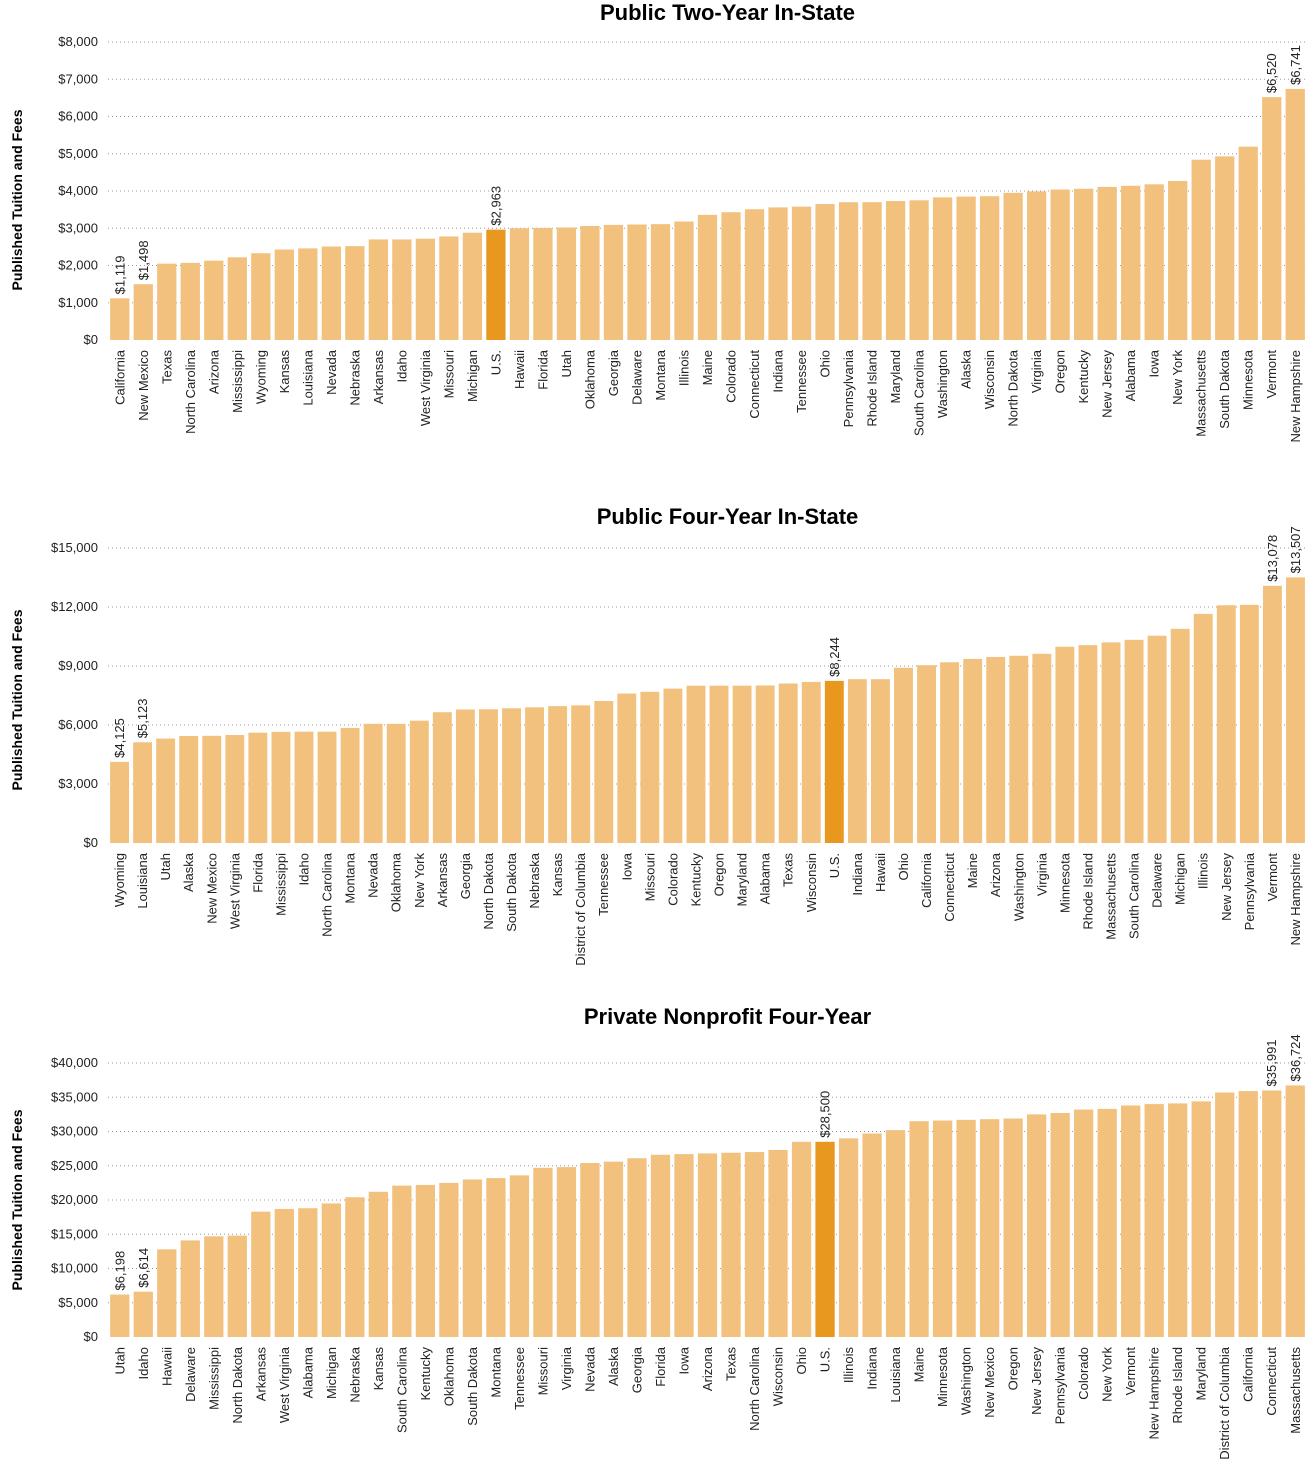 This screenshot has width=1315, height=1475. Describe the element at coordinates (1295, 1057) in the screenshot. I see `data-label: $36,724` at that location.